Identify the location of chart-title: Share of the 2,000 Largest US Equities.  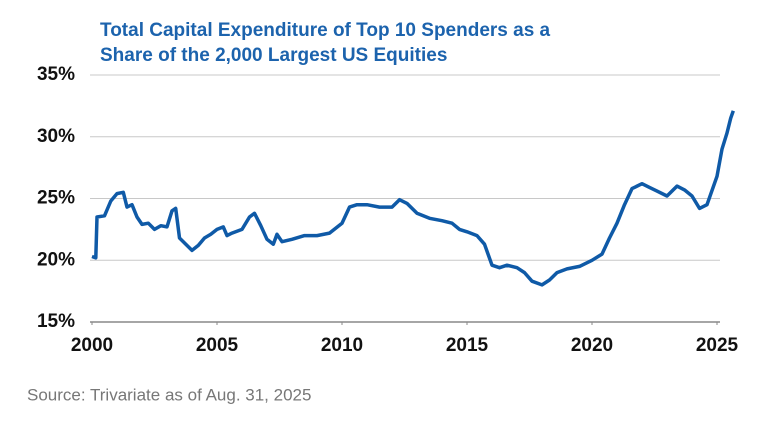
(273, 55).